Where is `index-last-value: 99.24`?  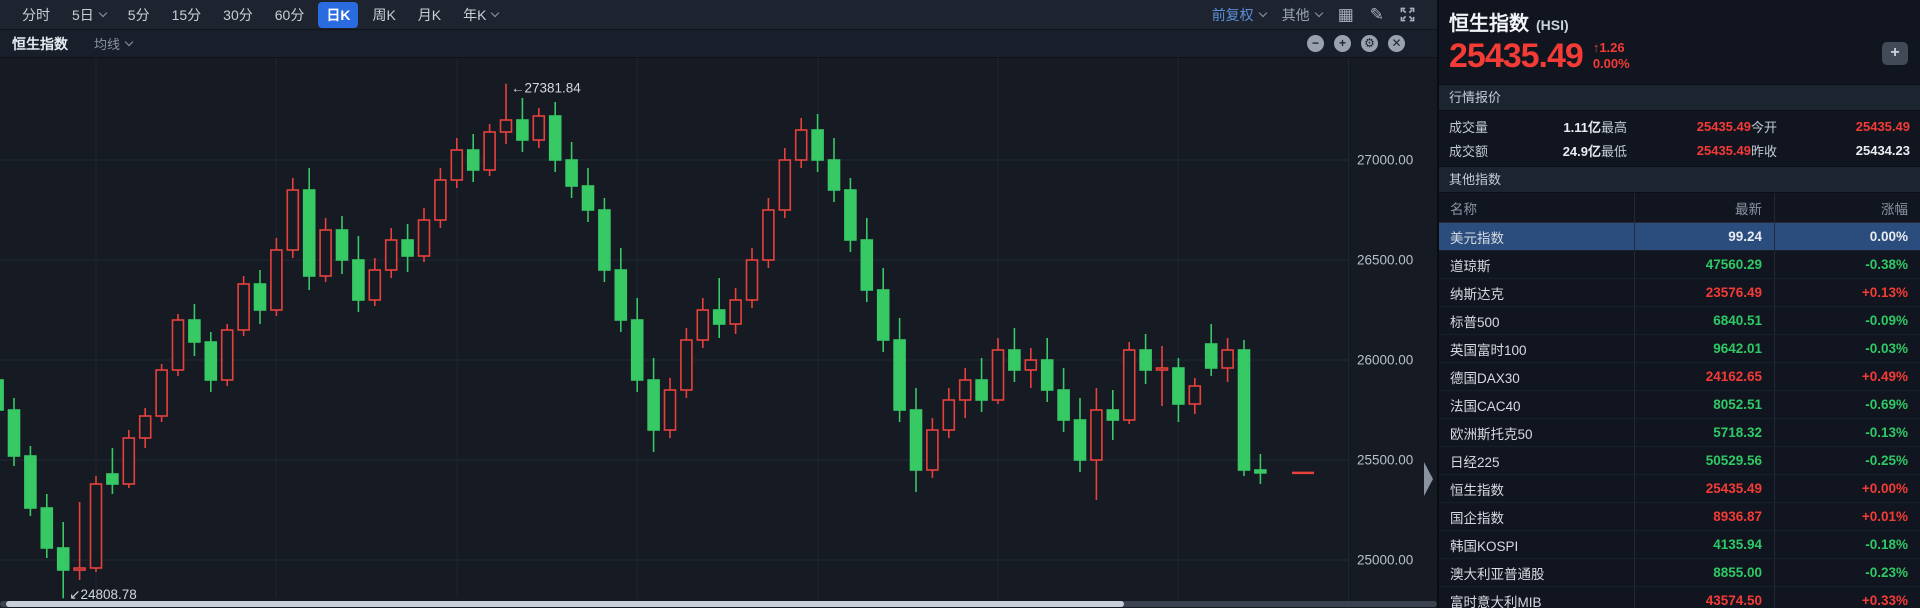
index-last-value: 99.24 is located at coordinates (1704, 236).